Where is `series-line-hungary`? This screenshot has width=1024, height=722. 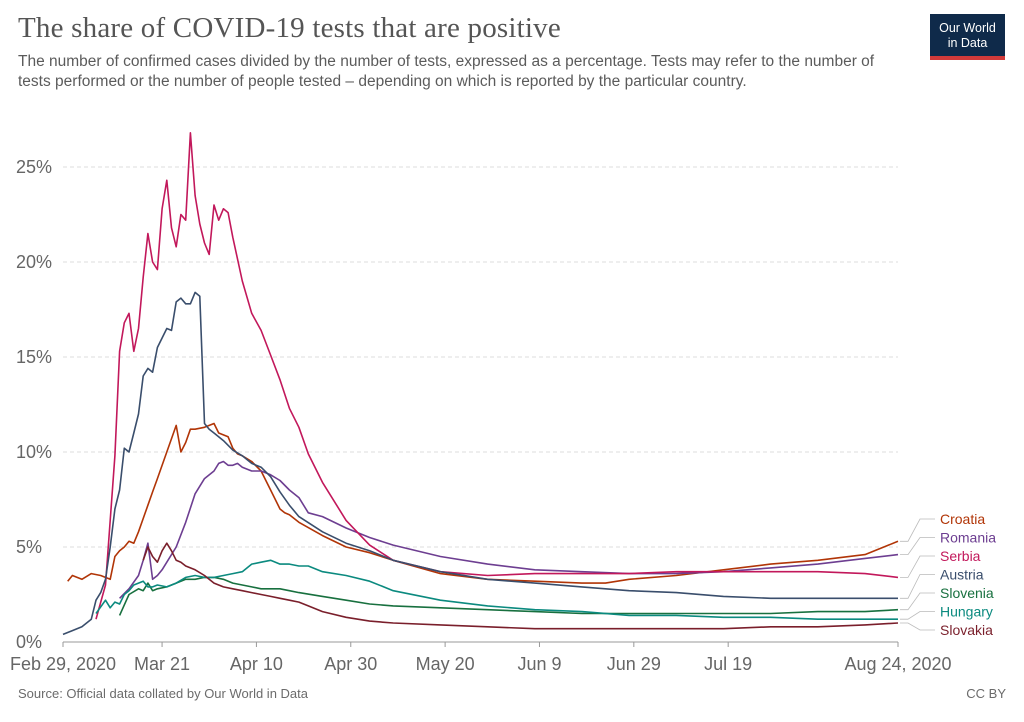
series-line-hungary is located at coordinates (496, 590).